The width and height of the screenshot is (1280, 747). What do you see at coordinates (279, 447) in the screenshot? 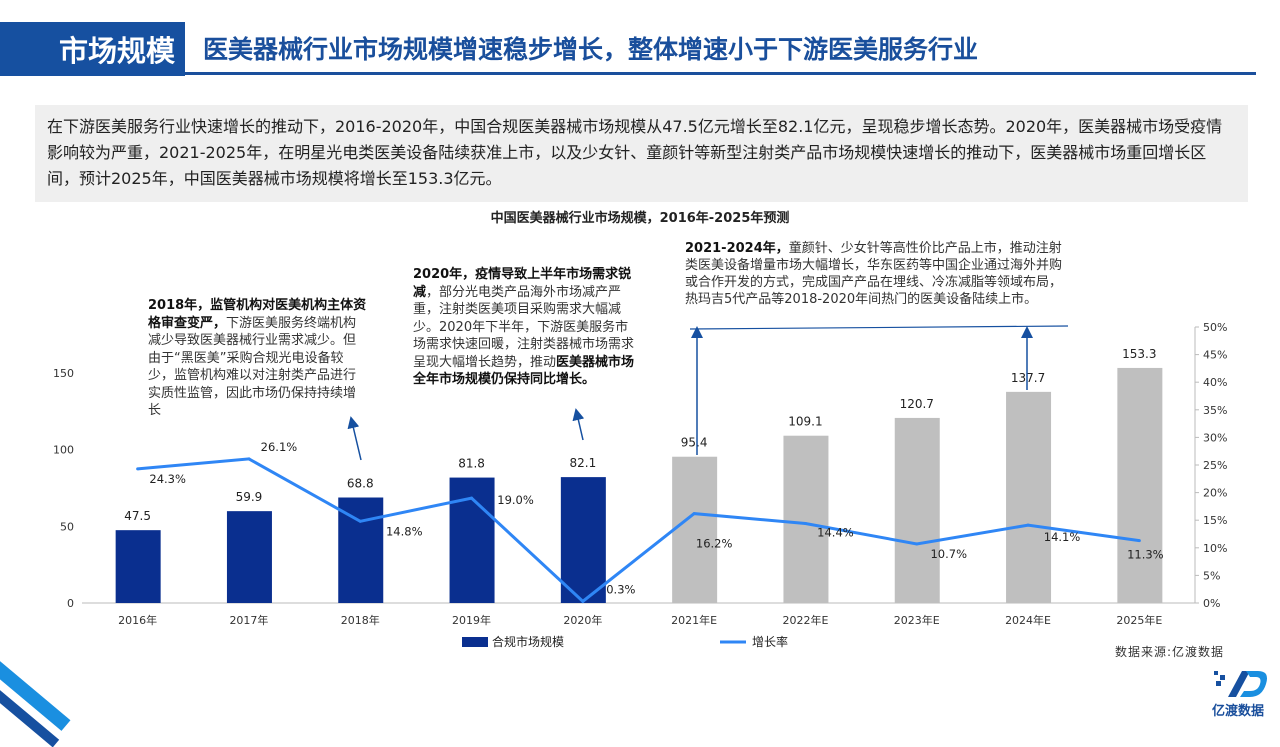
I see `growth-value-label: 26.1%` at bounding box center [279, 447].